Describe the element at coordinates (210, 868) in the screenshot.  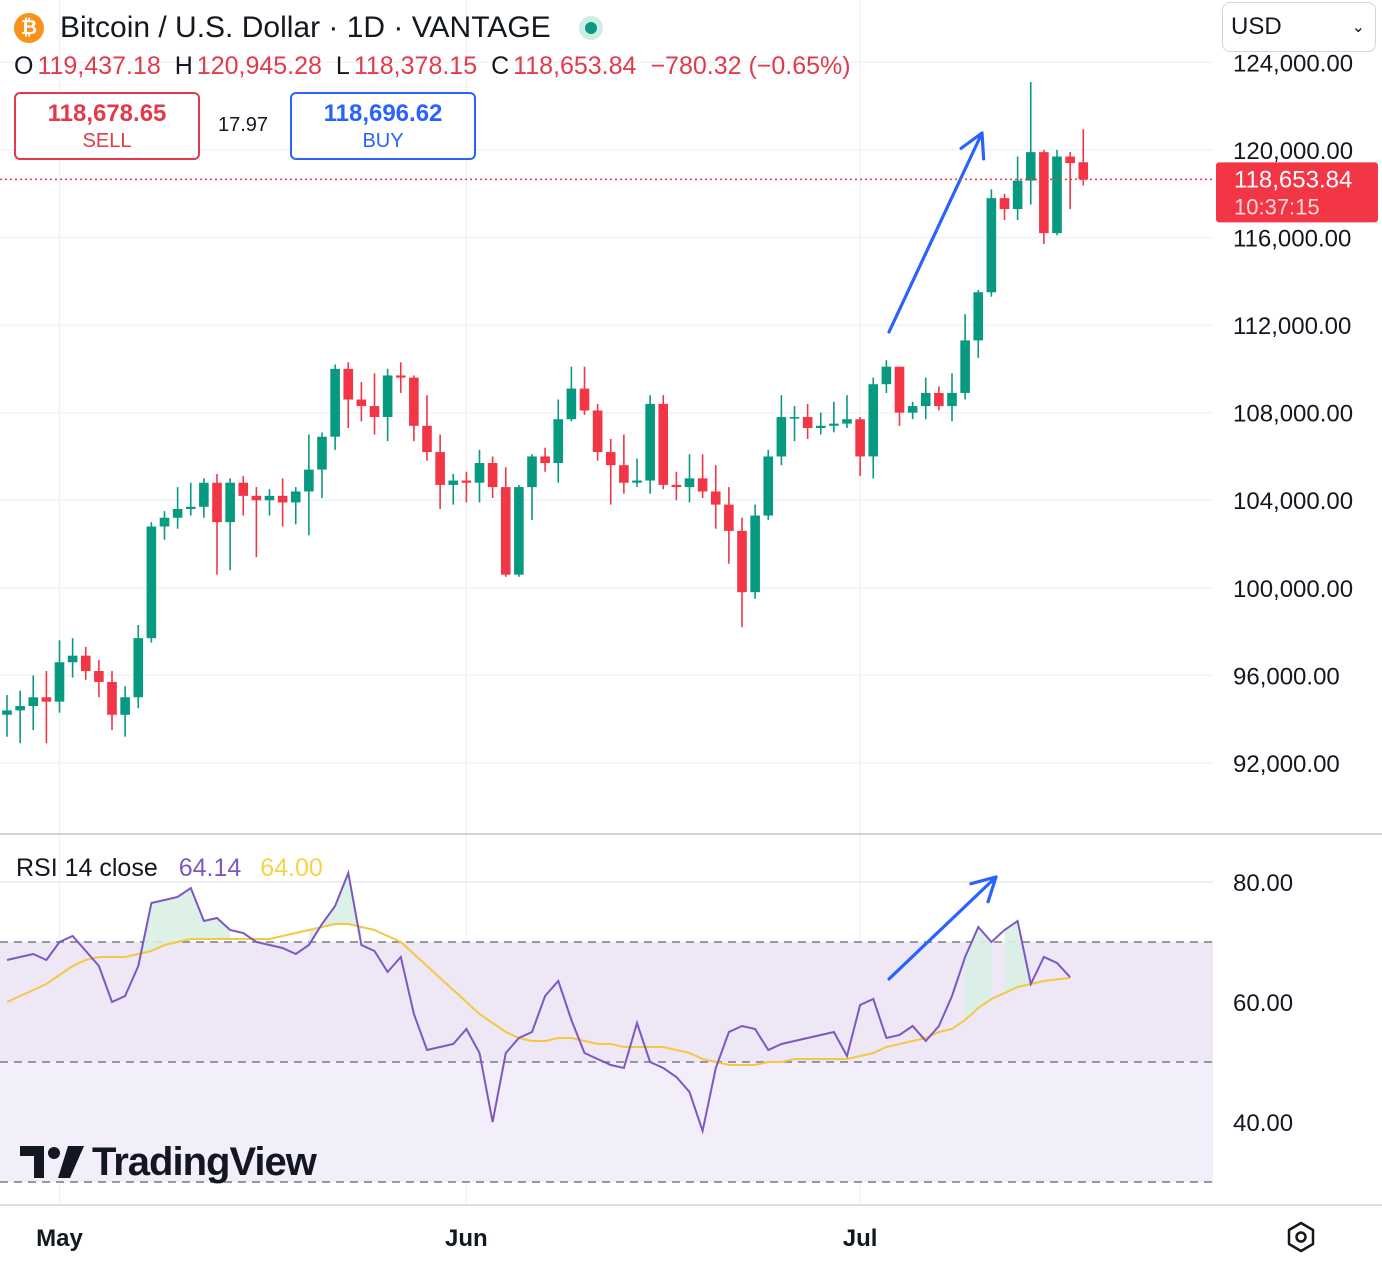
I see `rsi-value: 64.14` at that location.